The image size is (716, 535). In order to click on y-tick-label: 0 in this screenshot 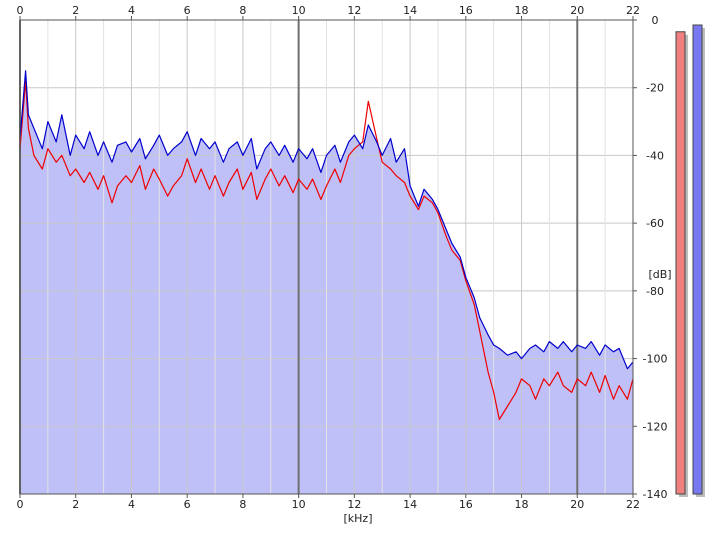, I will do `click(655, 20)`.